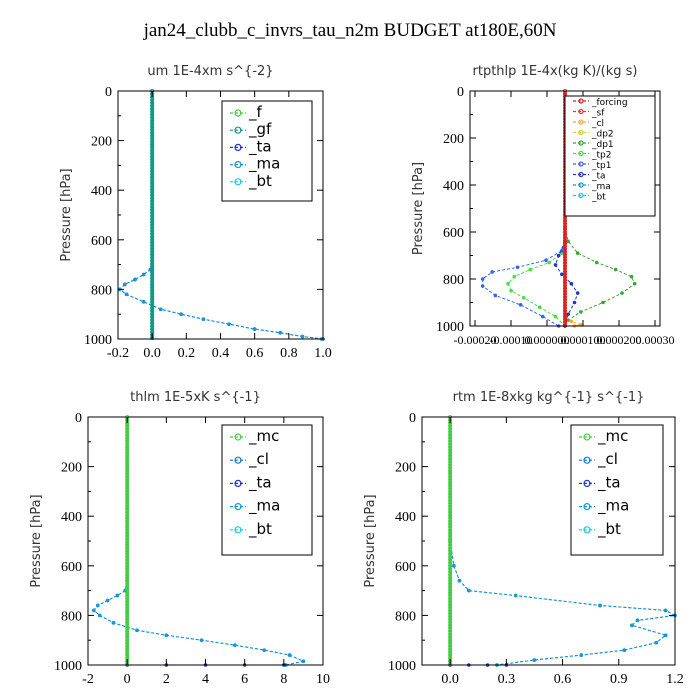 This screenshot has width=700, height=700. What do you see at coordinates (536, 284) in the screenshot?
I see `series-line-tp2` at bounding box center [536, 284].